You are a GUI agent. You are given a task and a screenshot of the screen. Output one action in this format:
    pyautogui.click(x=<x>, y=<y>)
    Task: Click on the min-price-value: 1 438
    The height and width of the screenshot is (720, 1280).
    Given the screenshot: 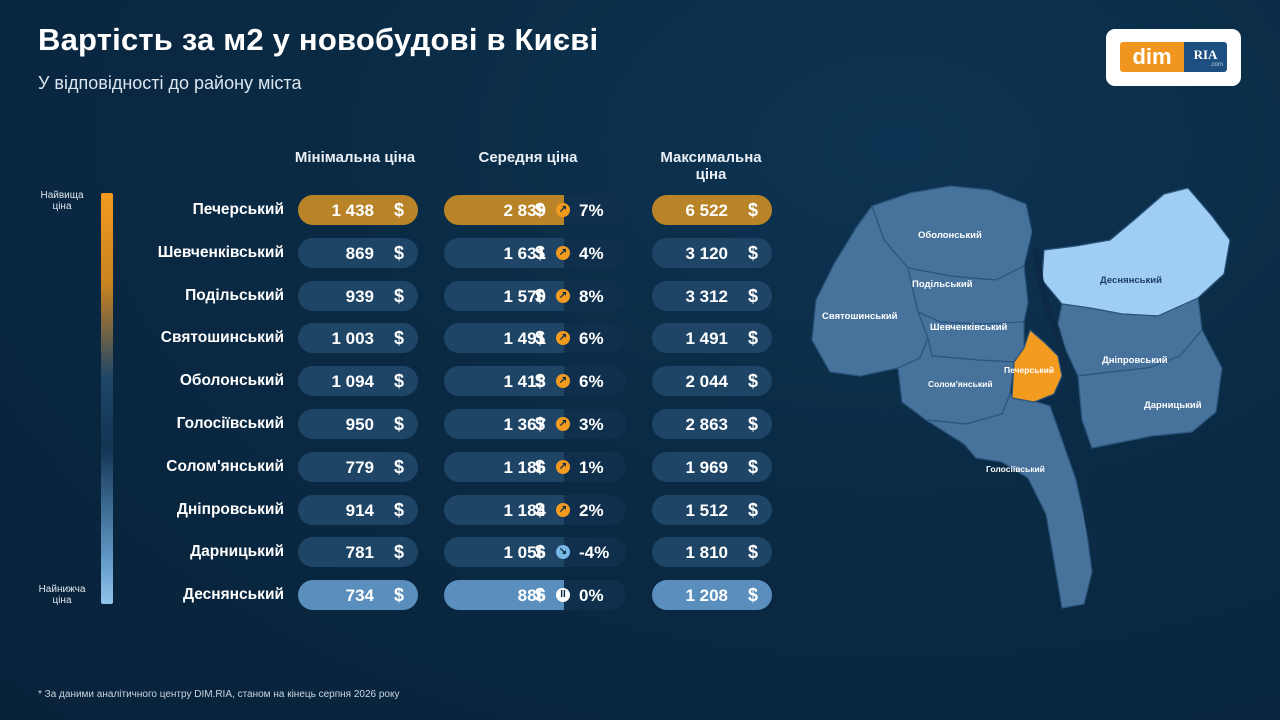 What is the action you would take?
    pyautogui.click(x=352, y=210)
    